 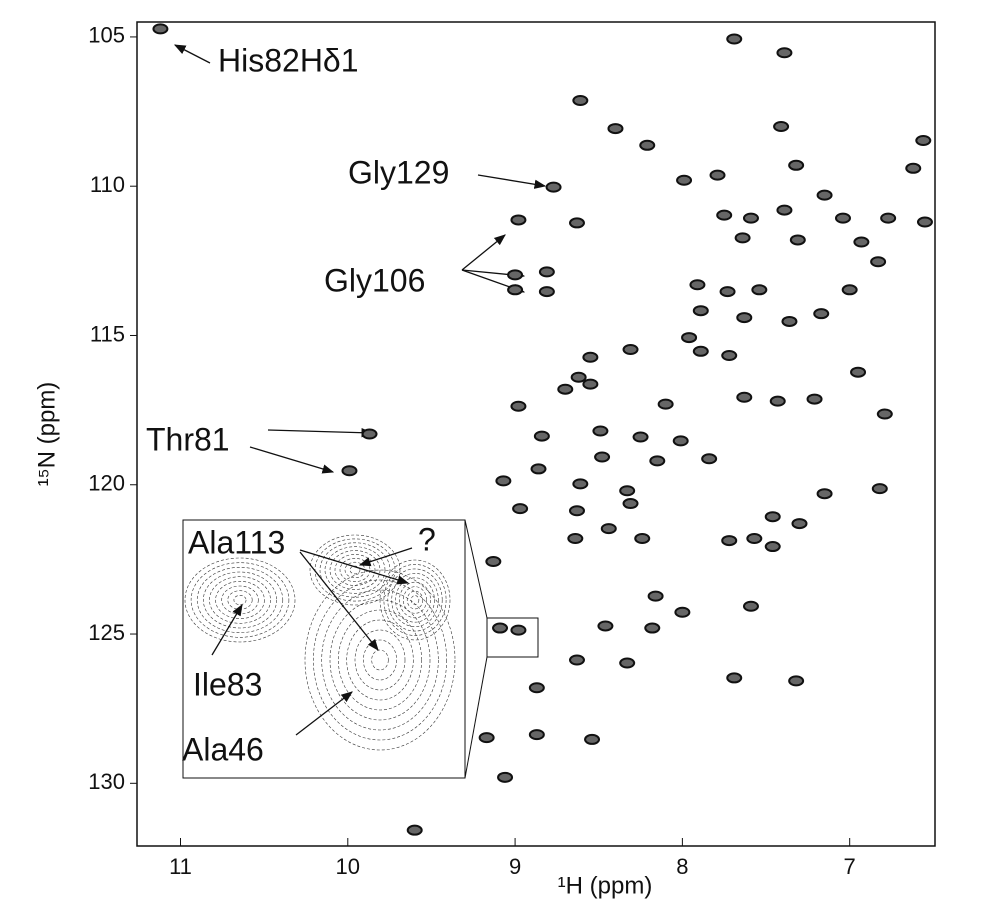 I want to click on annotation: Gly106, so click(x=374, y=280).